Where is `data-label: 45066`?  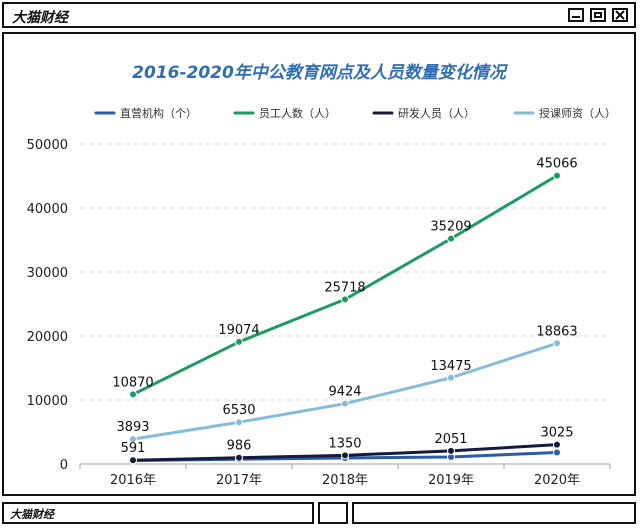
data-label: 45066 is located at coordinates (556, 164).